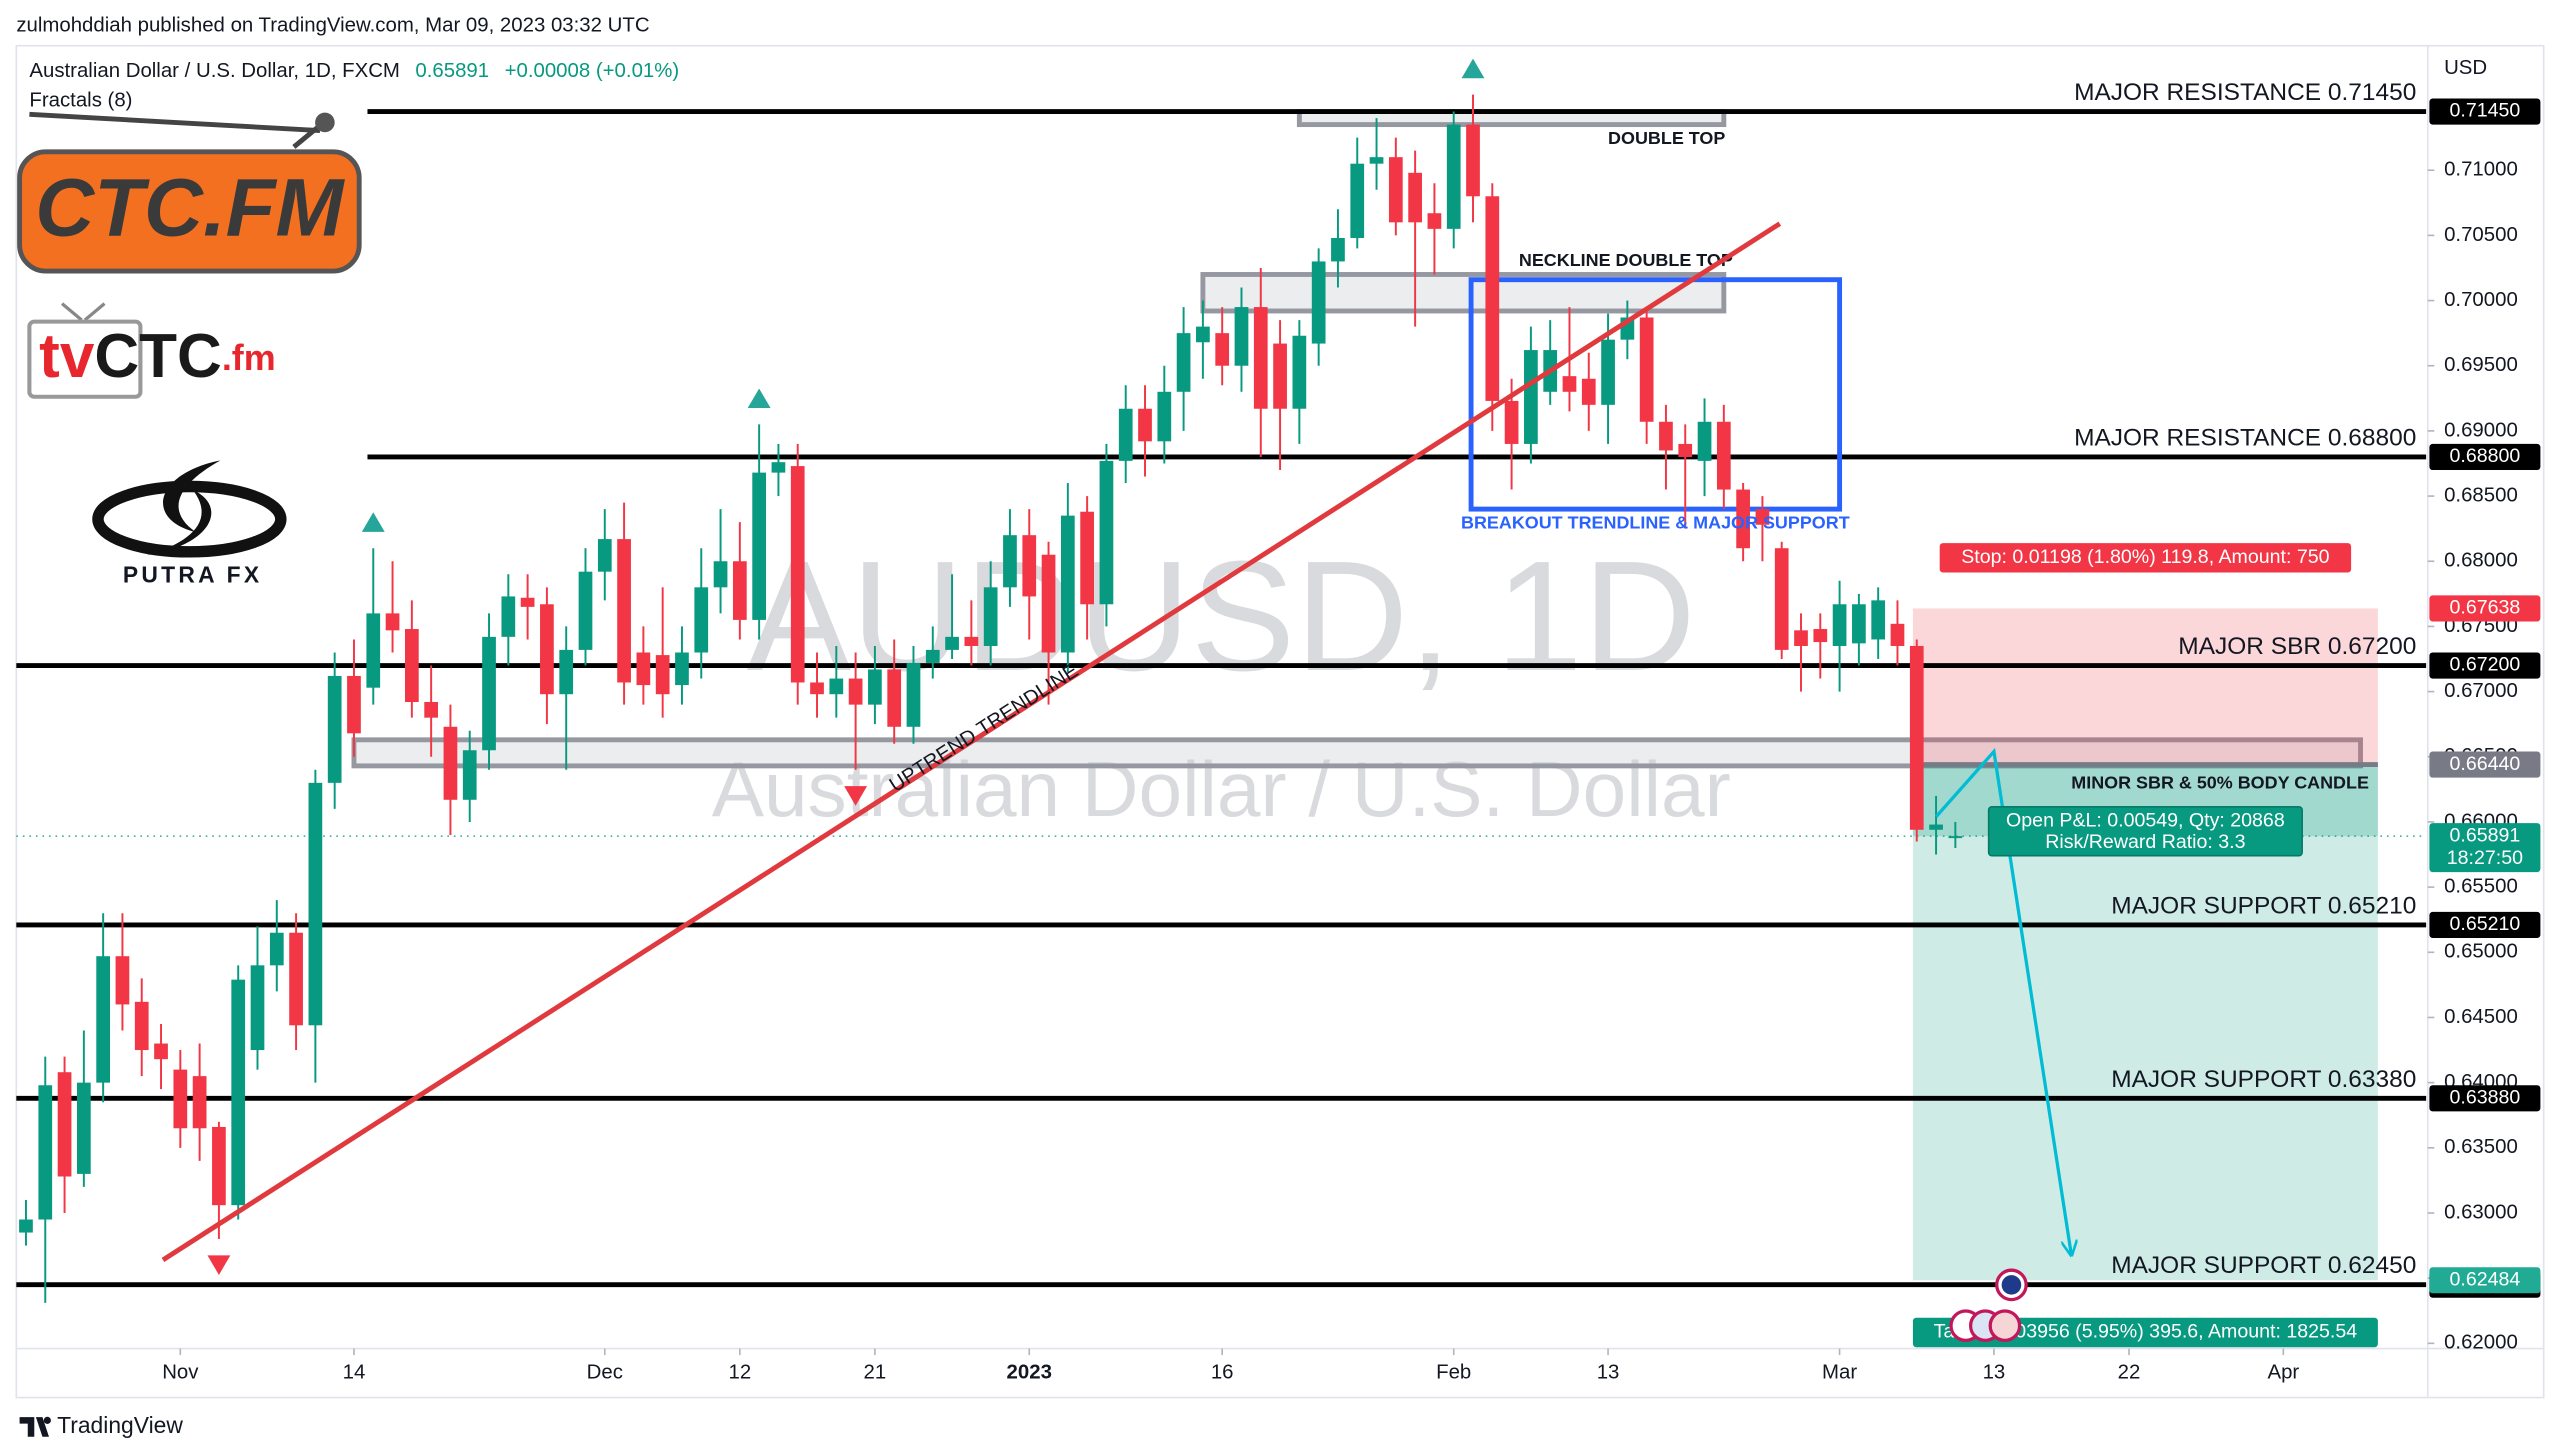  Describe the element at coordinates (1221, 789) in the screenshot. I see `watermark-subtitle: Australian Dollar / U.S. Dollar` at that location.